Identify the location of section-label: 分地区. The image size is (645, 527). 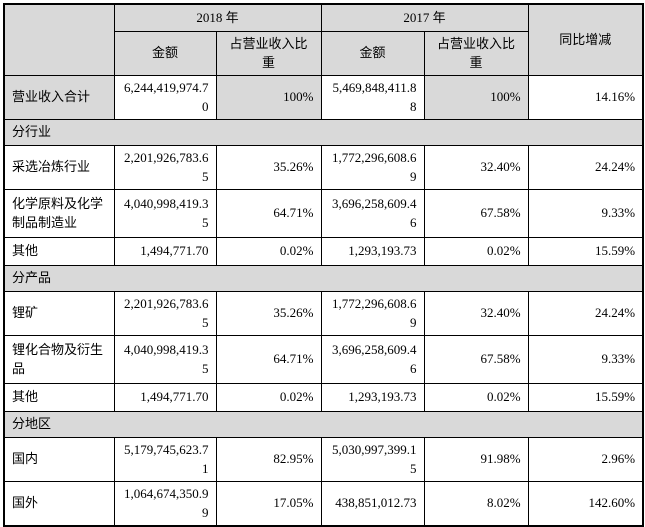
(323, 424).